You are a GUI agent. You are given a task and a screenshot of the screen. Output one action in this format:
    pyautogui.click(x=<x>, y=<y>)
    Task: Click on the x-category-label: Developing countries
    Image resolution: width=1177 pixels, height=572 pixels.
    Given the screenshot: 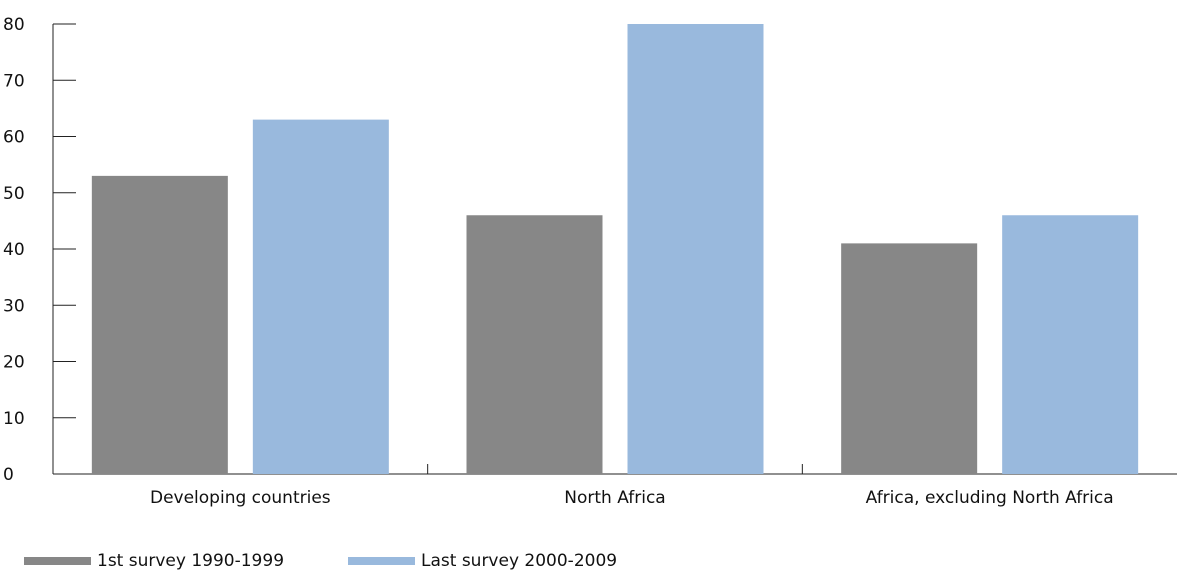 What is the action you would take?
    pyautogui.click(x=240, y=498)
    